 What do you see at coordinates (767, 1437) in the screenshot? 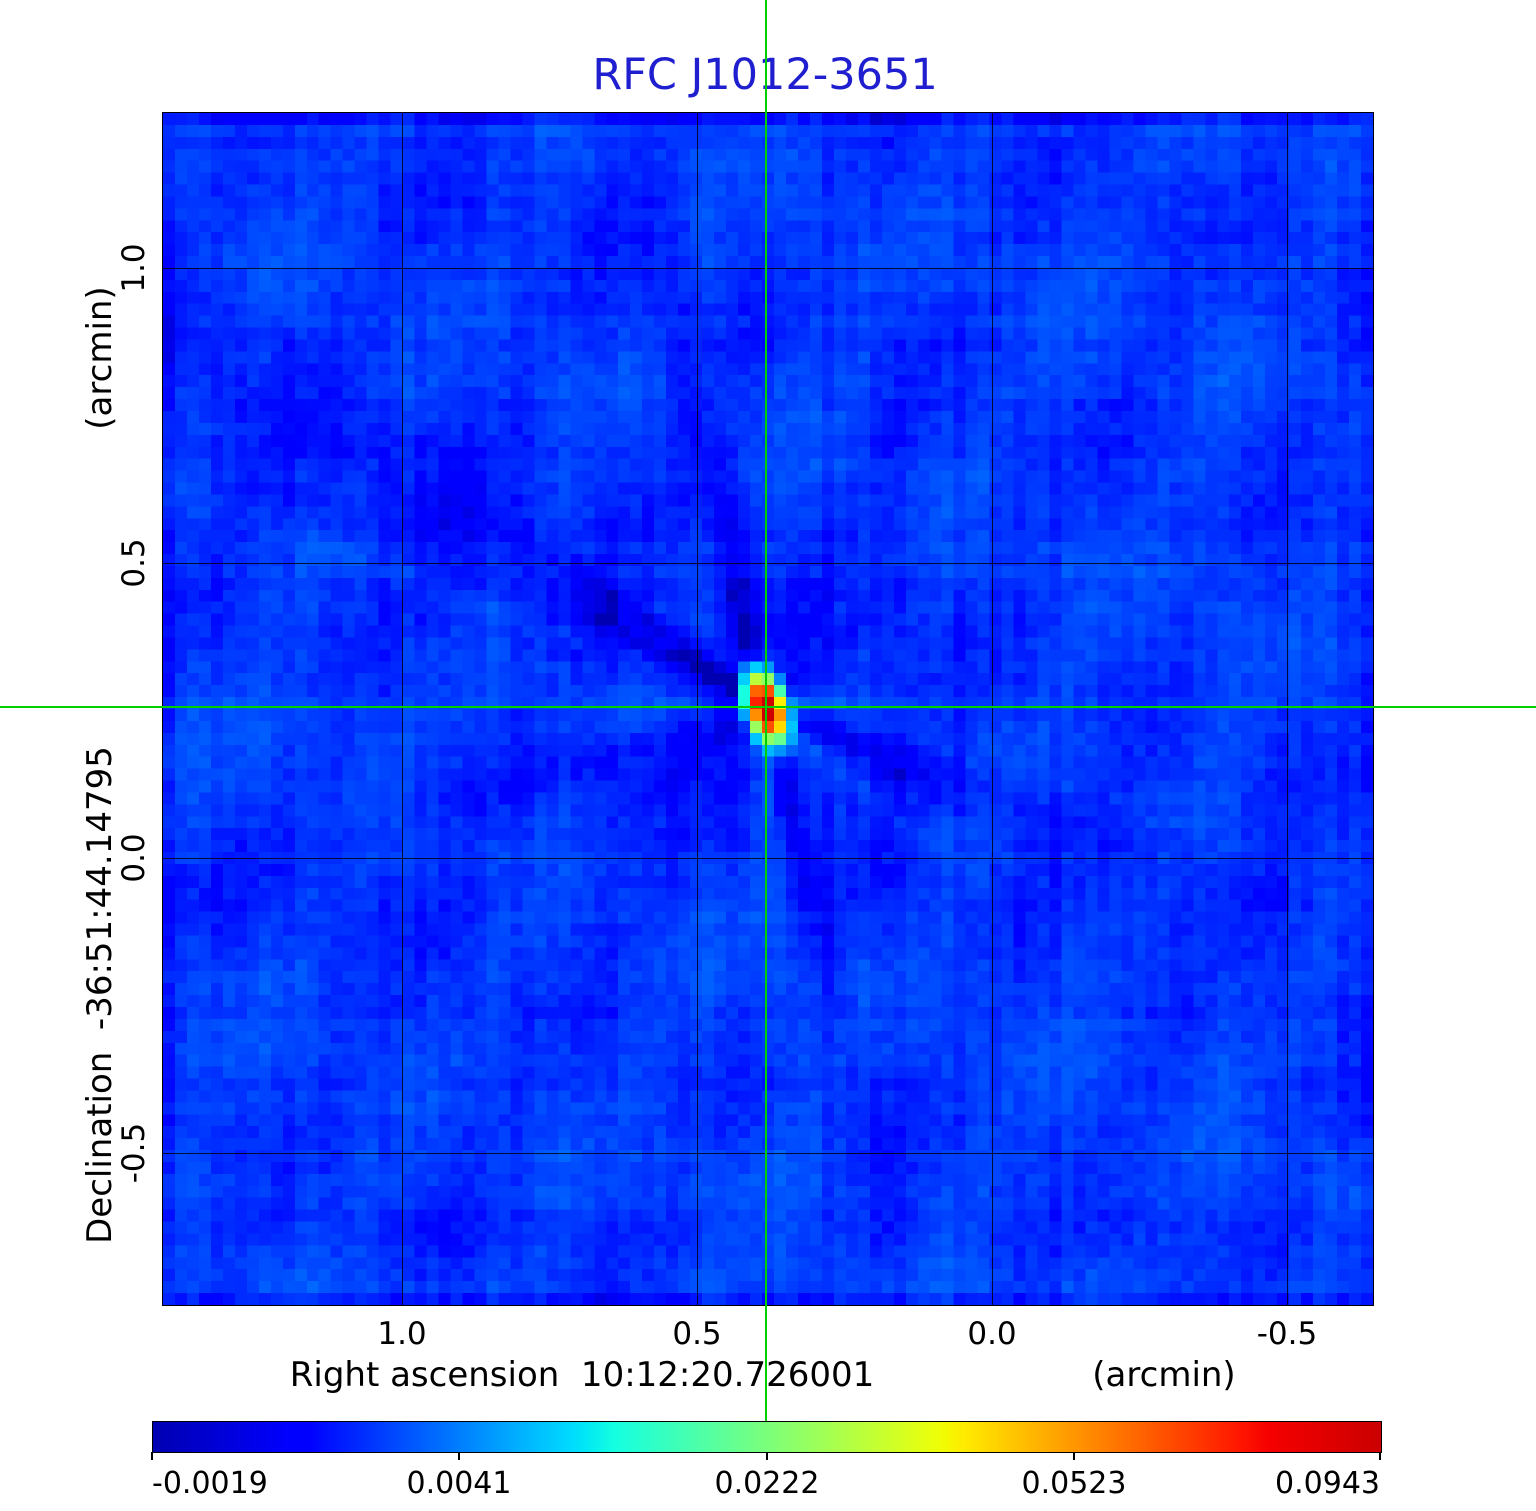
I see `colorbar` at bounding box center [767, 1437].